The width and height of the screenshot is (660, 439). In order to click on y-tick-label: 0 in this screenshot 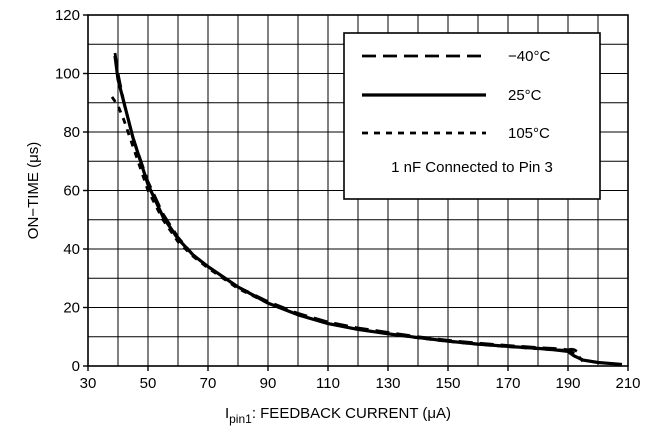, I will do `click(76, 366)`.